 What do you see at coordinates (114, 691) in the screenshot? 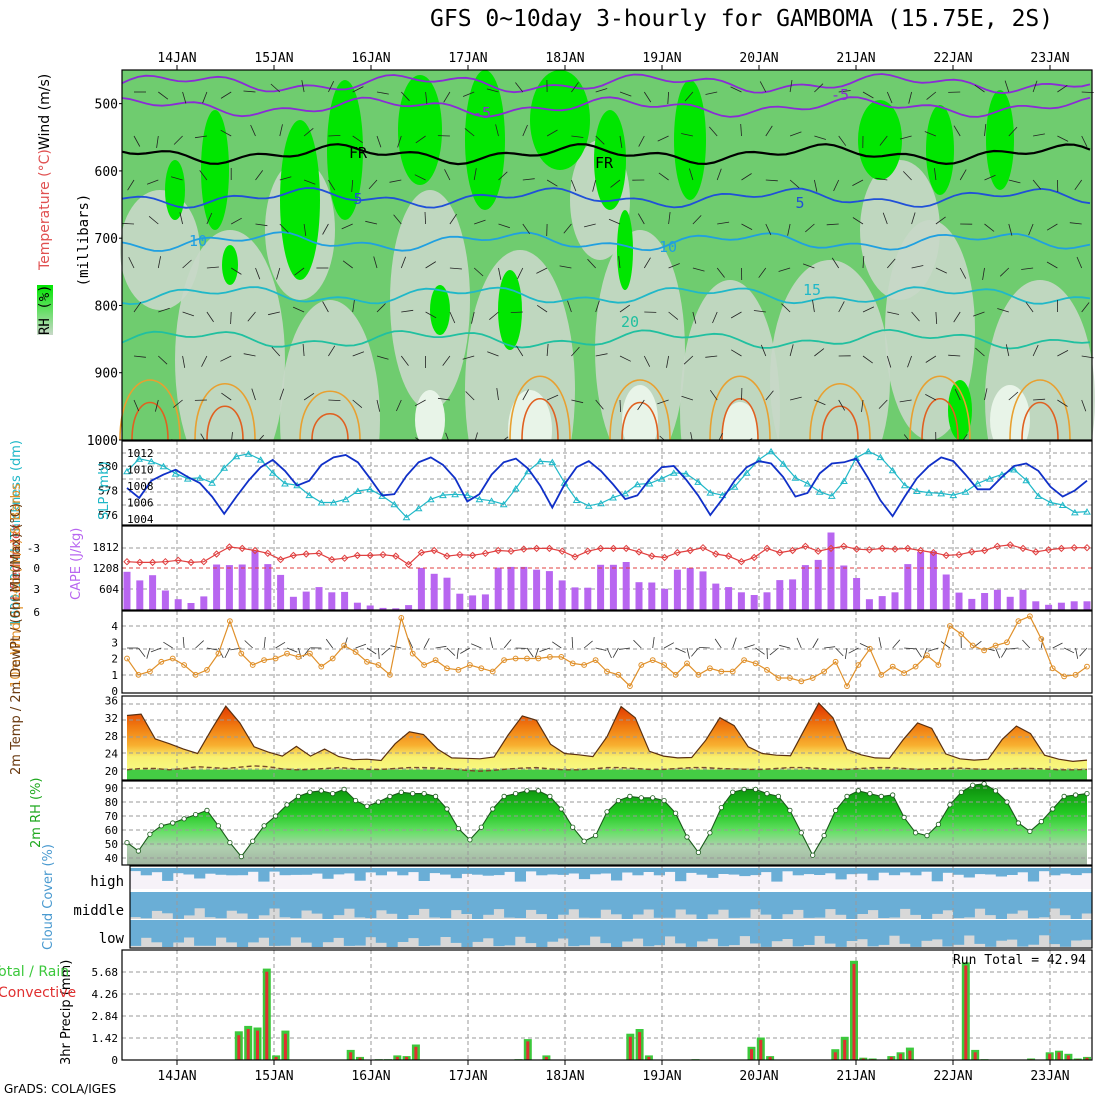
I see `wind-tick-label: 0` at bounding box center [114, 691].